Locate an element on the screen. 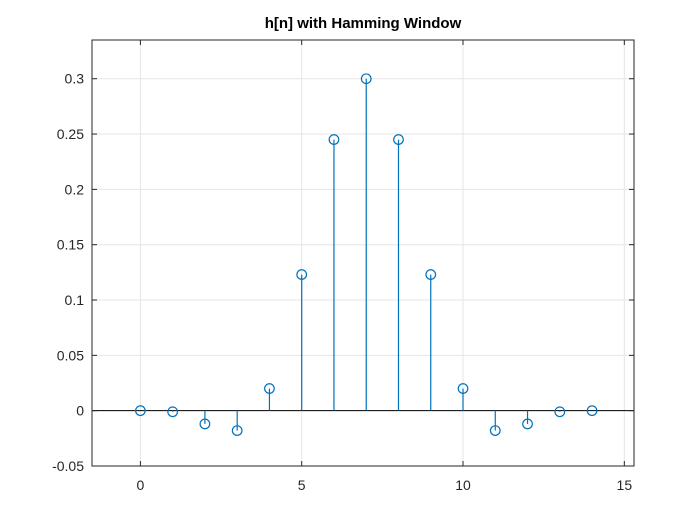 This screenshot has height=525, width=700. x-tick-label: 15 is located at coordinates (625, 485).